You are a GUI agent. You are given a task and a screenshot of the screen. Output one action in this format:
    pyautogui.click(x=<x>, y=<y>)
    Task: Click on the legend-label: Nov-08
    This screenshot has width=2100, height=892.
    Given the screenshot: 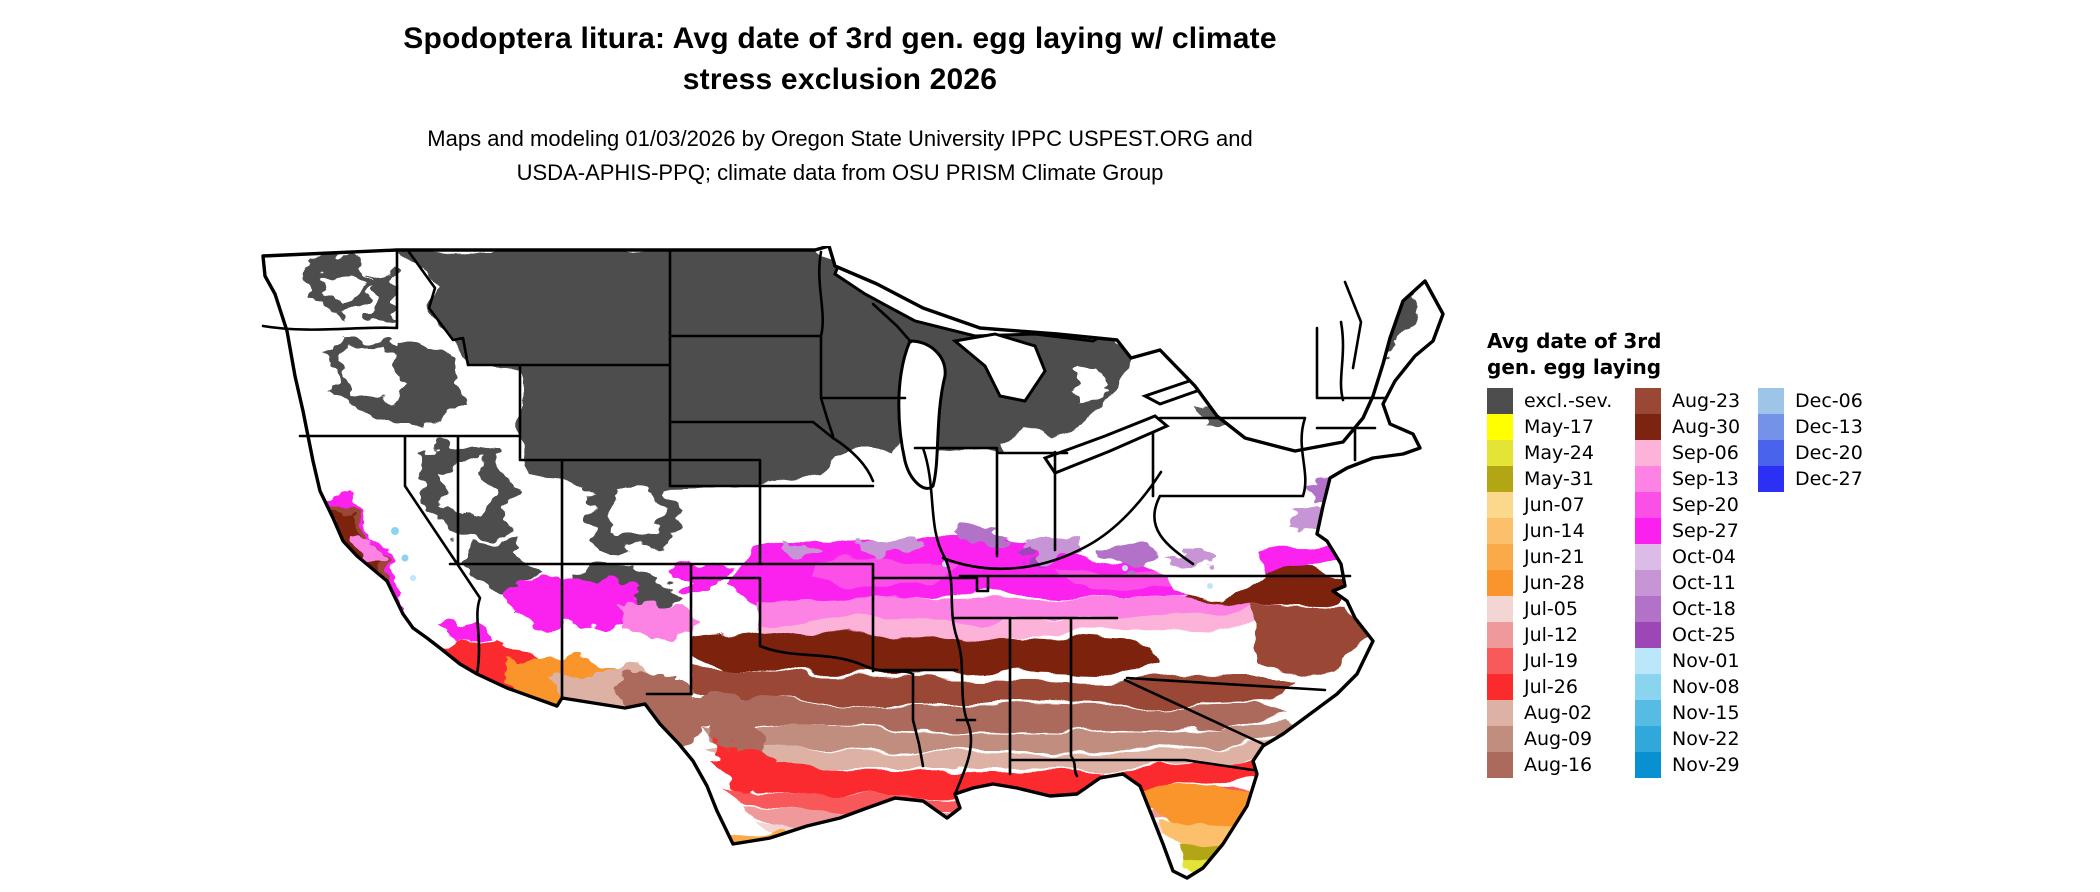 What is the action you would take?
    pyautogui.click(x=1706, y=687)
    